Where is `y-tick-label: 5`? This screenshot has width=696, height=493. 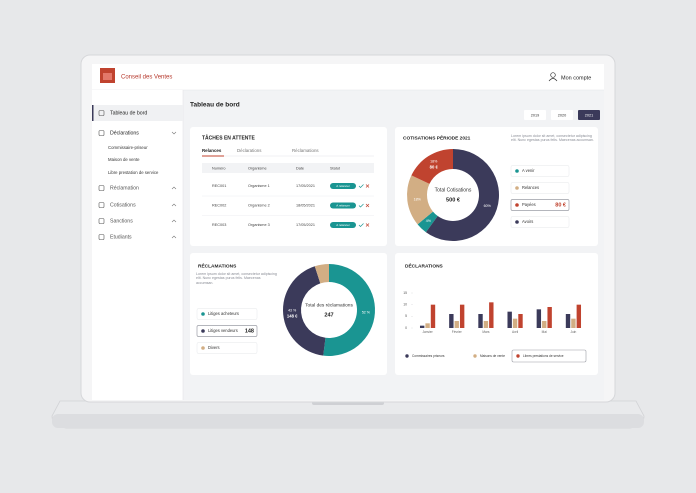
y-tick-label: 5 is located at coordinates (406, 316).